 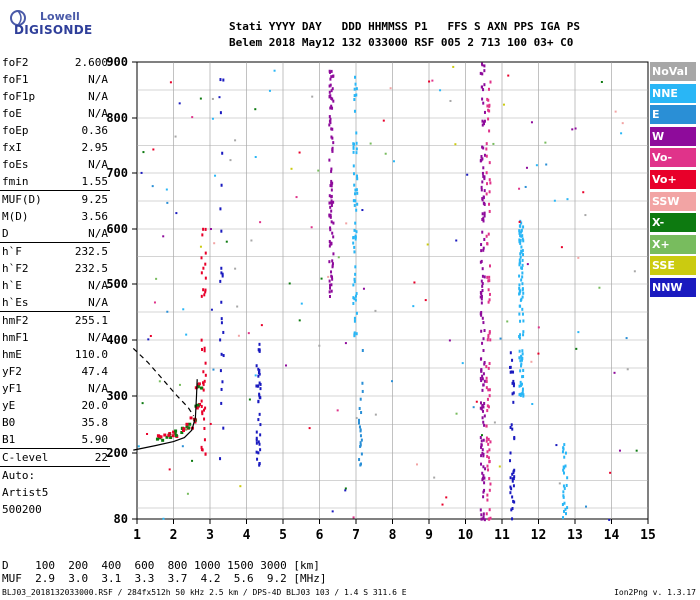 I want to click on separator, so click(x=55, y=448).